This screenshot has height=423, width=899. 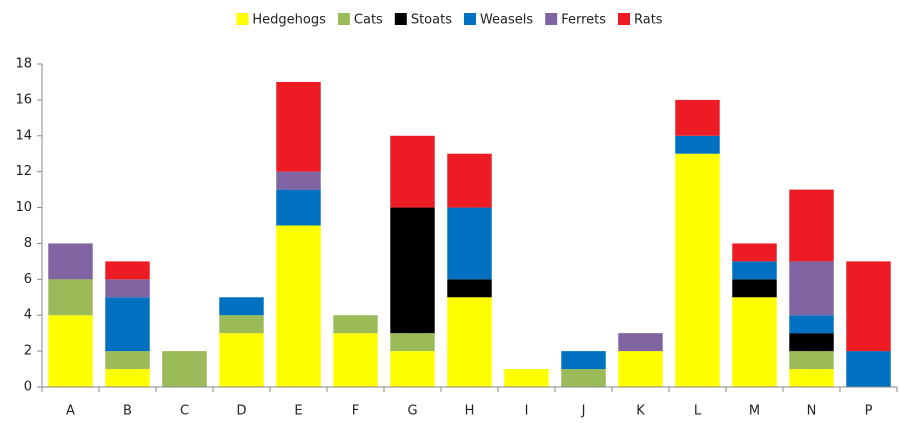 What do you see at coordinates (583, 411) in the screenshot?
I see `x-tick-label: J` at bounding box center [583, 411].